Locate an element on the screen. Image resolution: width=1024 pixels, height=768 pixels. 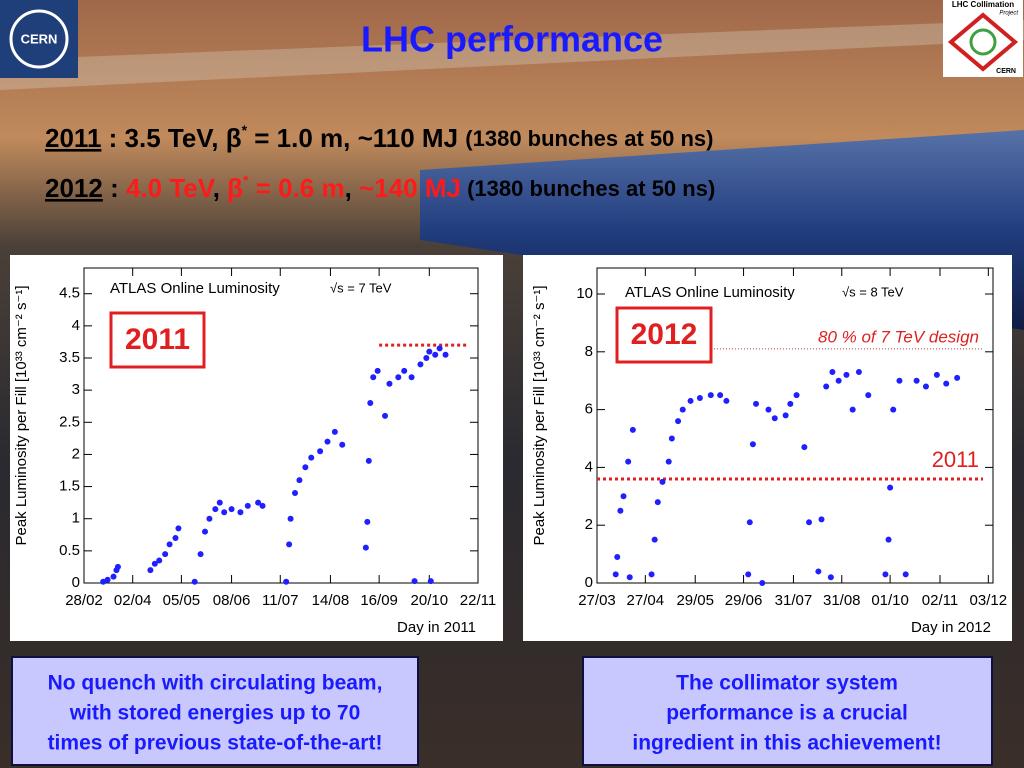
x-tick-label: 20/10 is located at coordinates (430, 600).